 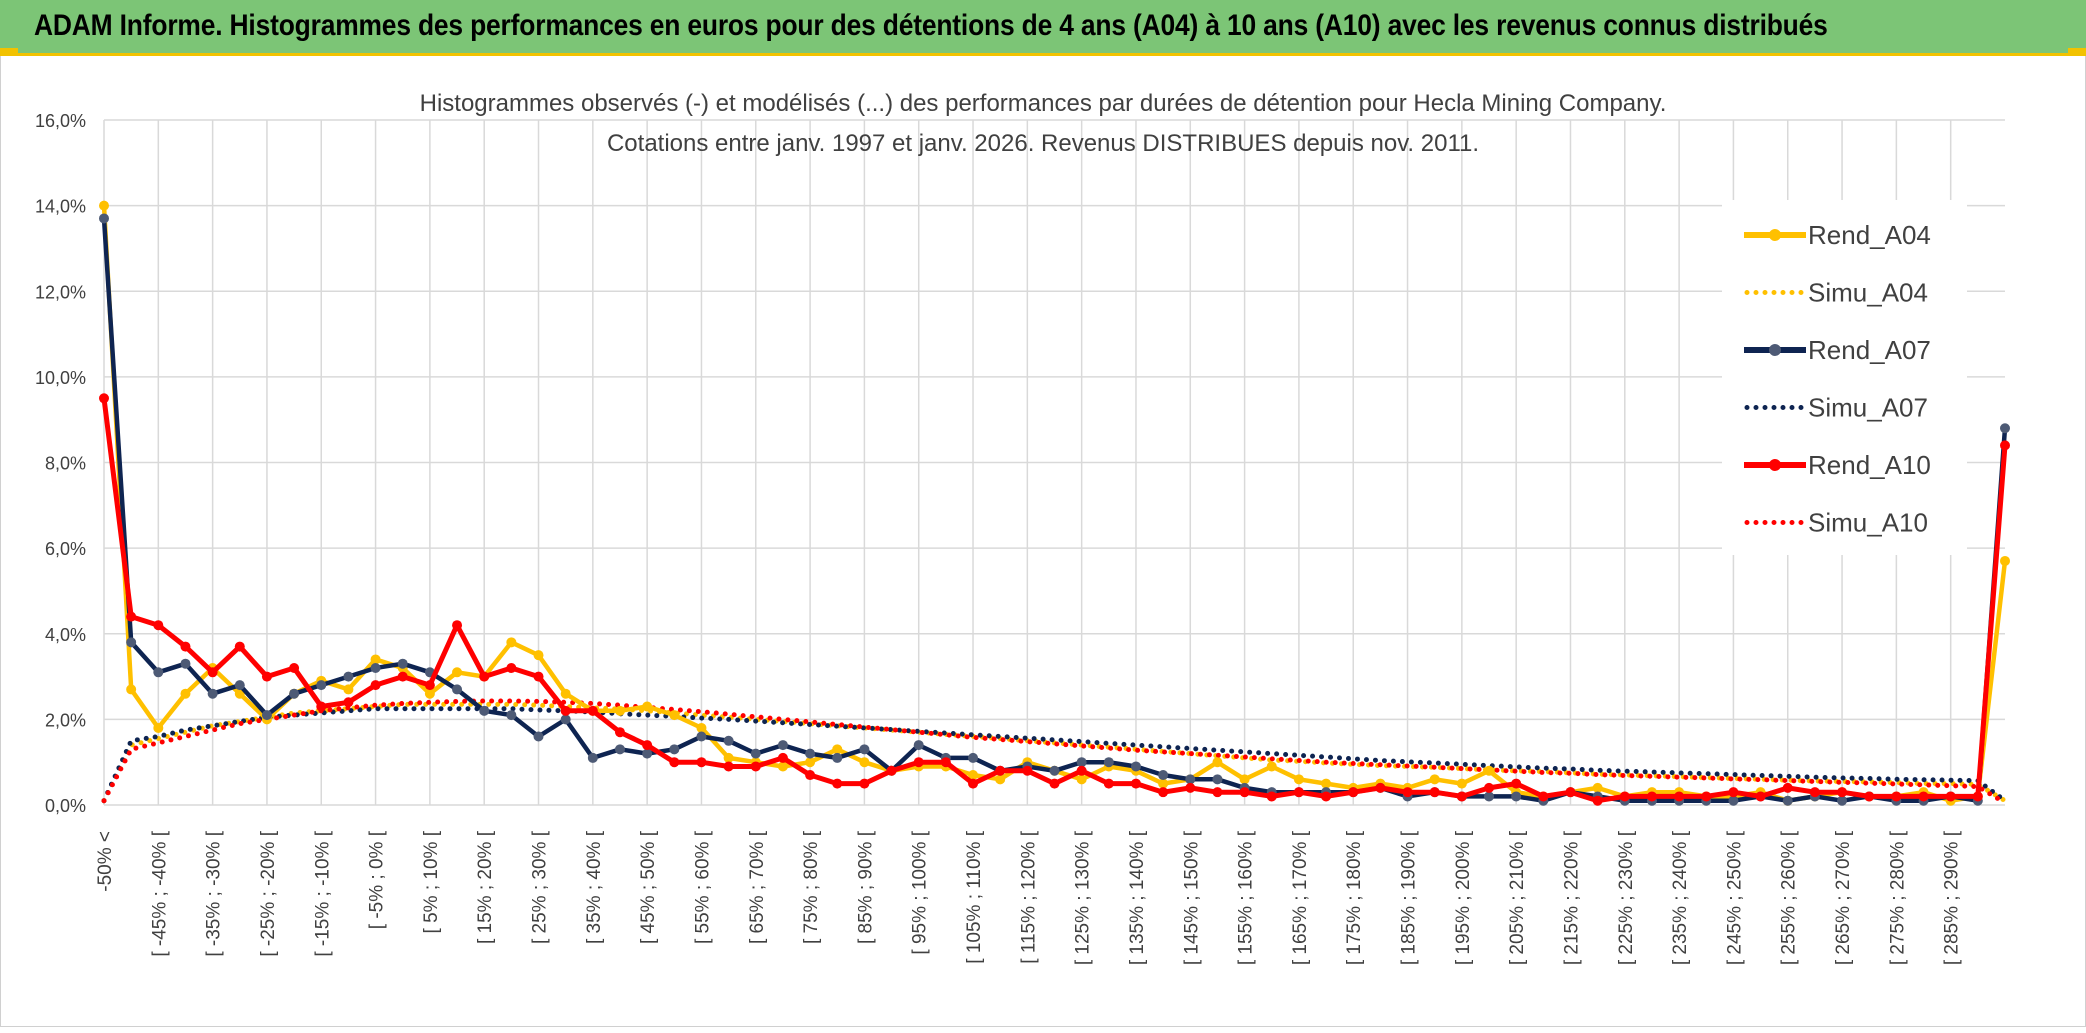 What do you see at coordinates (1869, 235) in the screenshot?
I see `legend-label: Rend_A04` at bounding box center [1869, 235].